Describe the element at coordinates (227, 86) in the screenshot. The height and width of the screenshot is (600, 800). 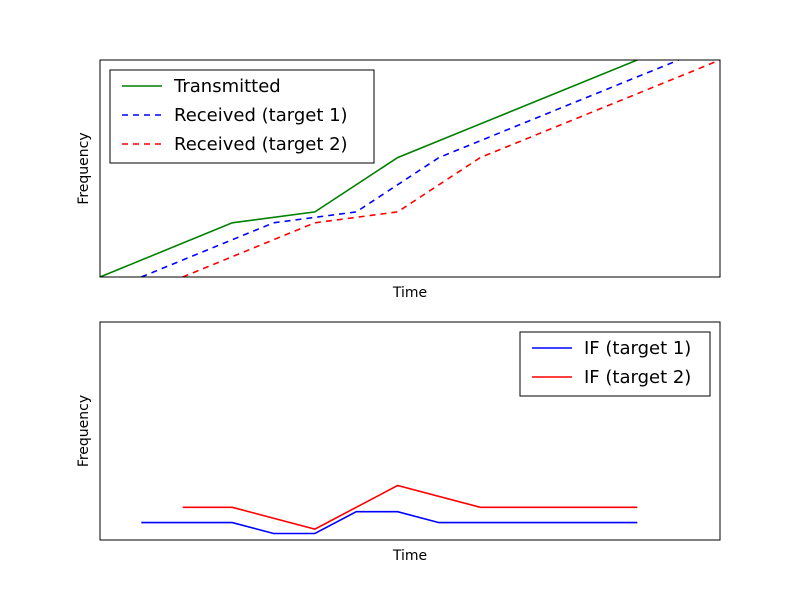
I see `legend-label-1-1: Transmitted` at that location.